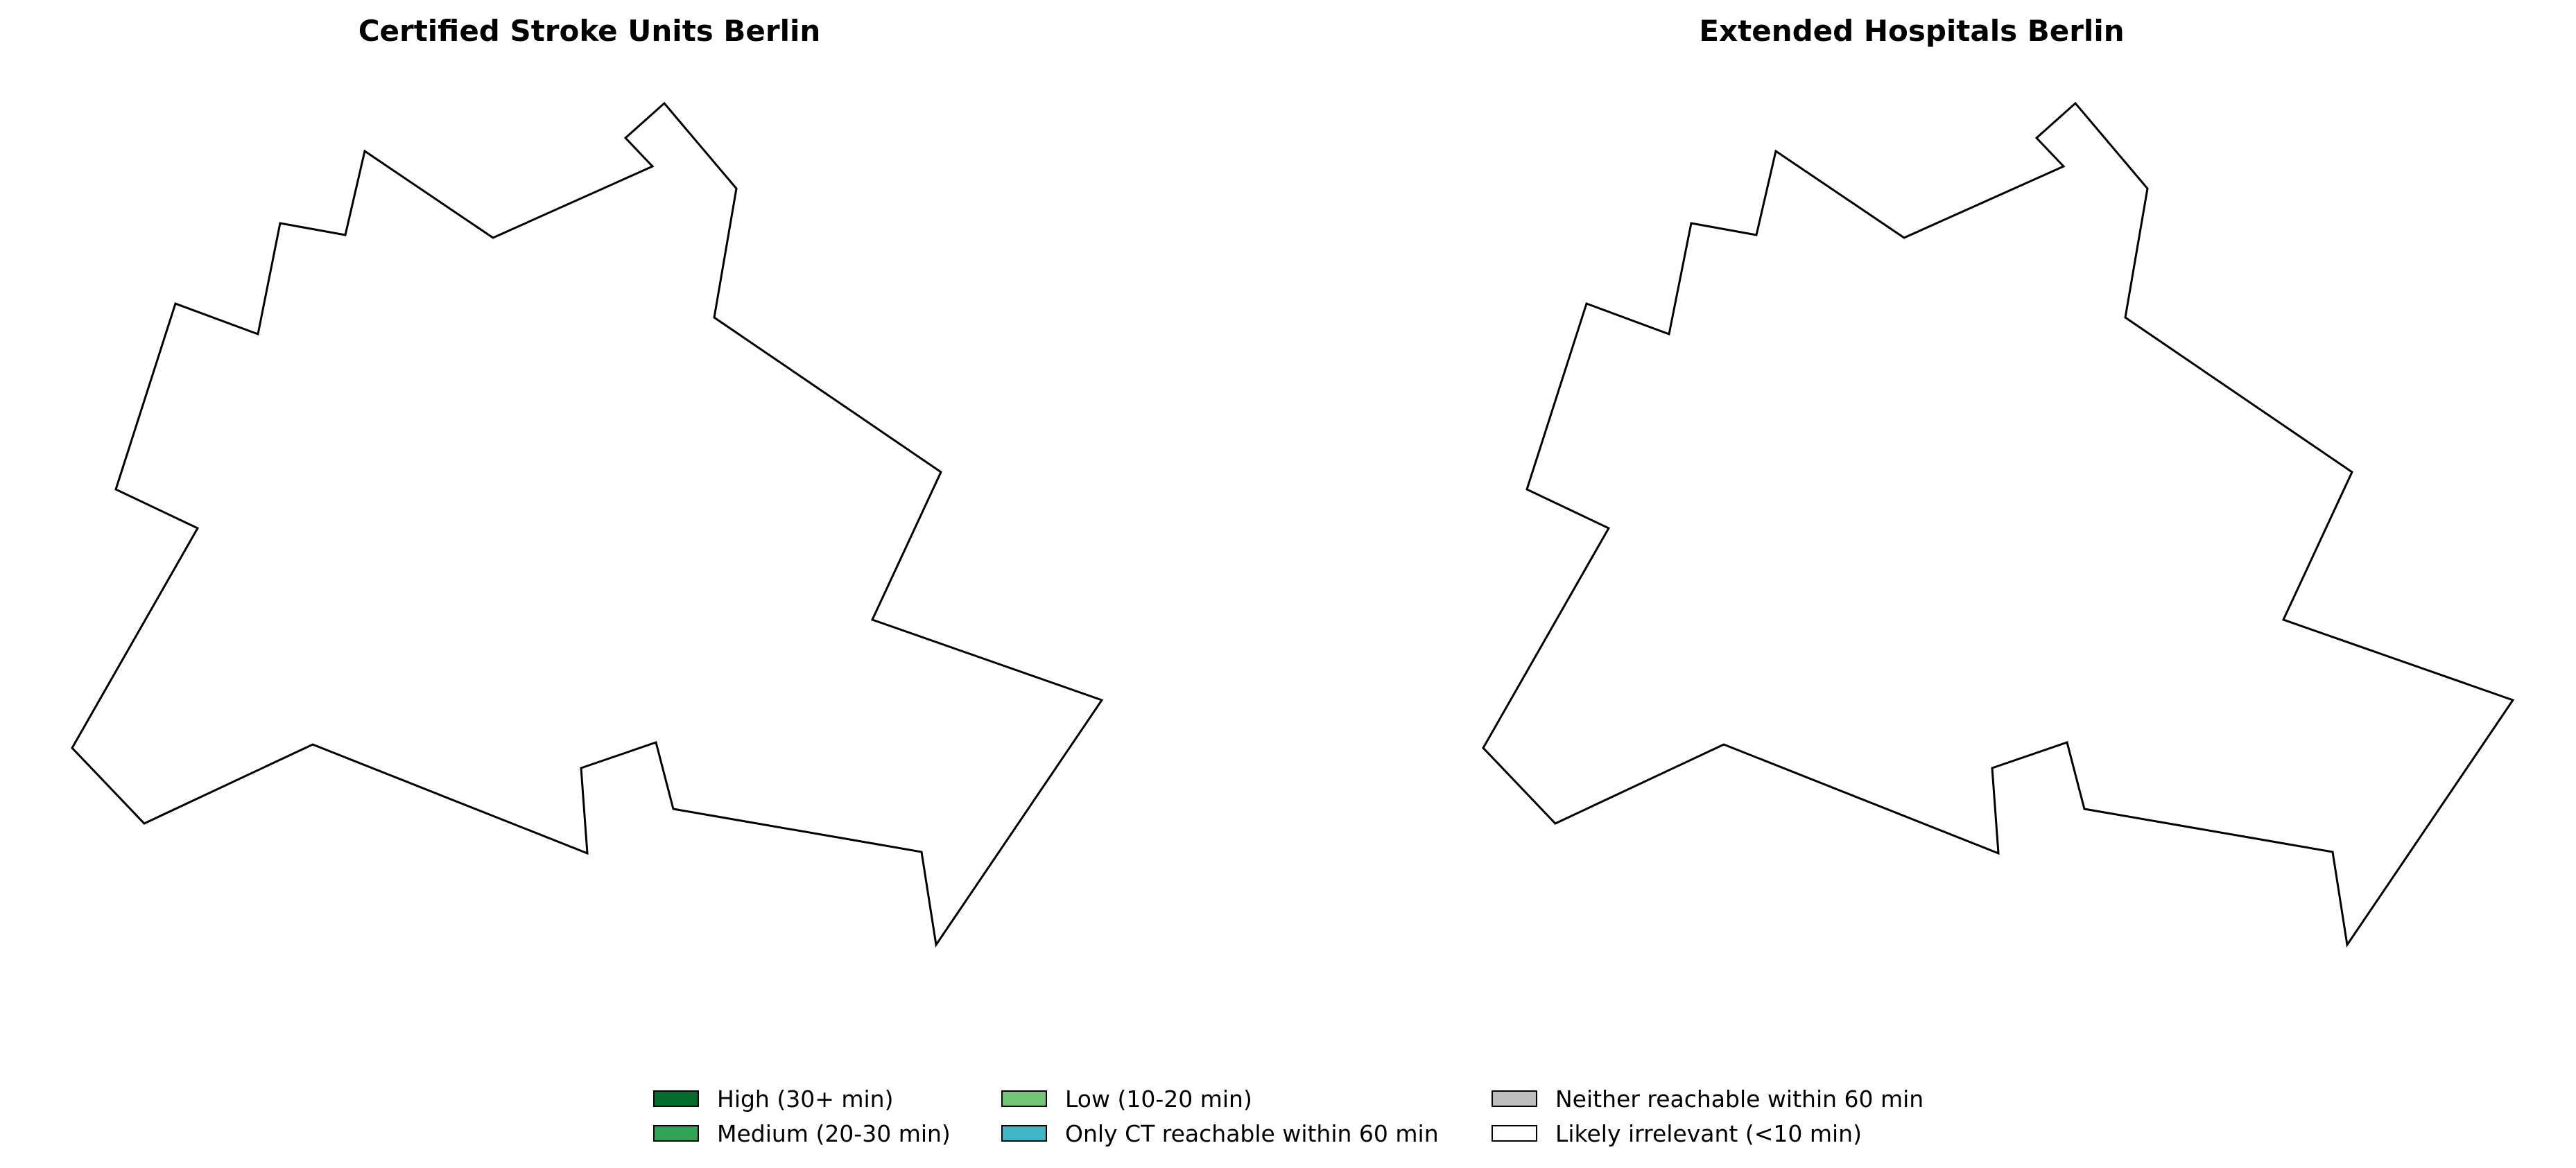 The image size is (2576, 1168). I want to click on legend-item-high: High (30+ min), so click(802, 1099).